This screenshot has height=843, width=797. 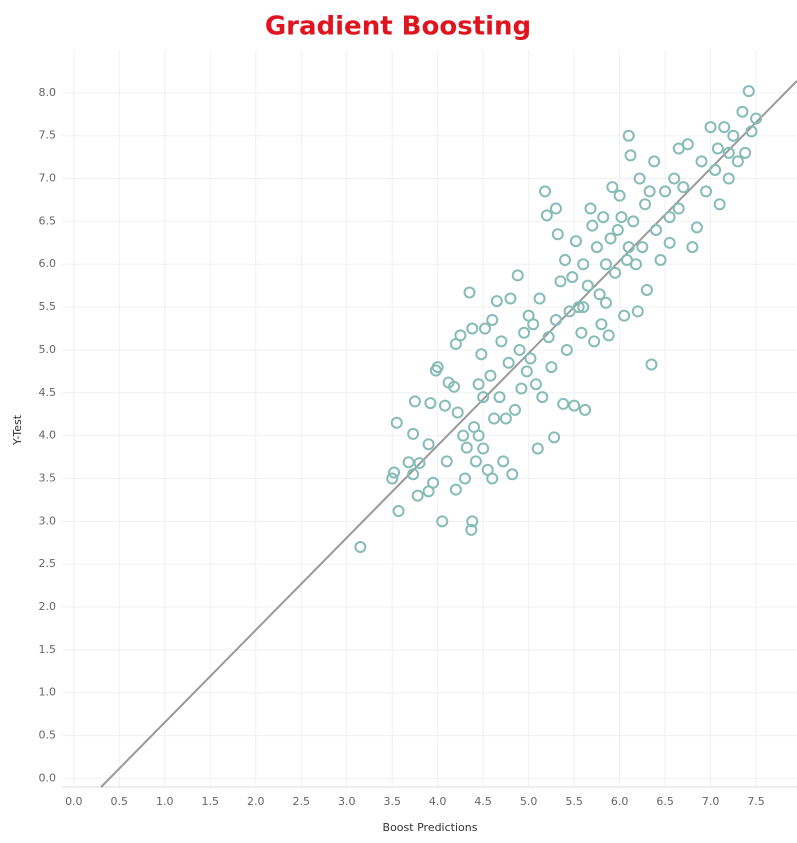 What do you see at coordinates (574, 801) in the screenshot?
I see `x-tick-label: 5.5` at bounding box center [574, 801].